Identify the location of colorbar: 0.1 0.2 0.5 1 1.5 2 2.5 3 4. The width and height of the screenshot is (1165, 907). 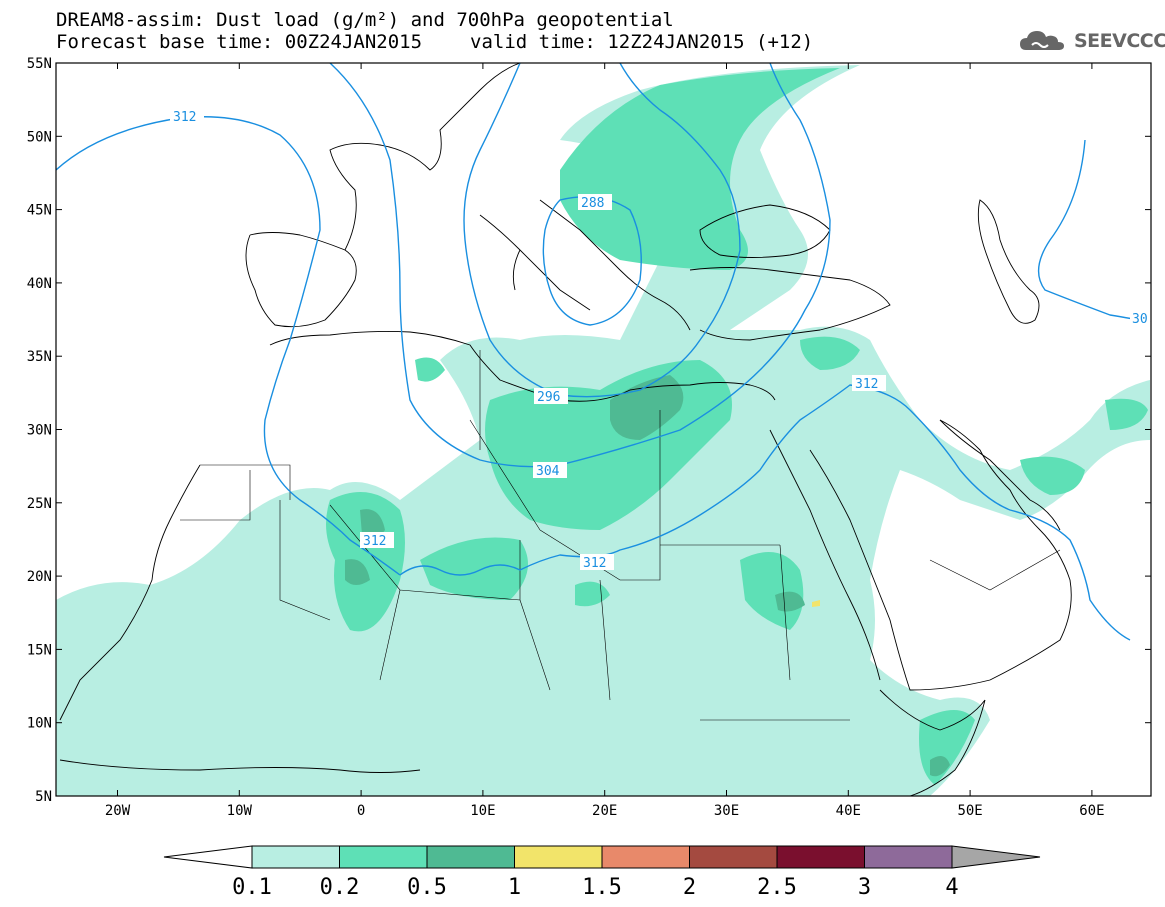
(602, 872).